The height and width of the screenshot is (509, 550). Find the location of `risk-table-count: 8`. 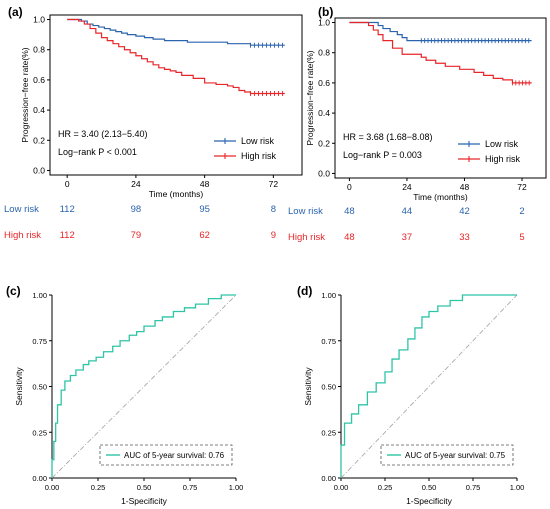

risk-table-count: 8 is located at coordinates (273, 209).